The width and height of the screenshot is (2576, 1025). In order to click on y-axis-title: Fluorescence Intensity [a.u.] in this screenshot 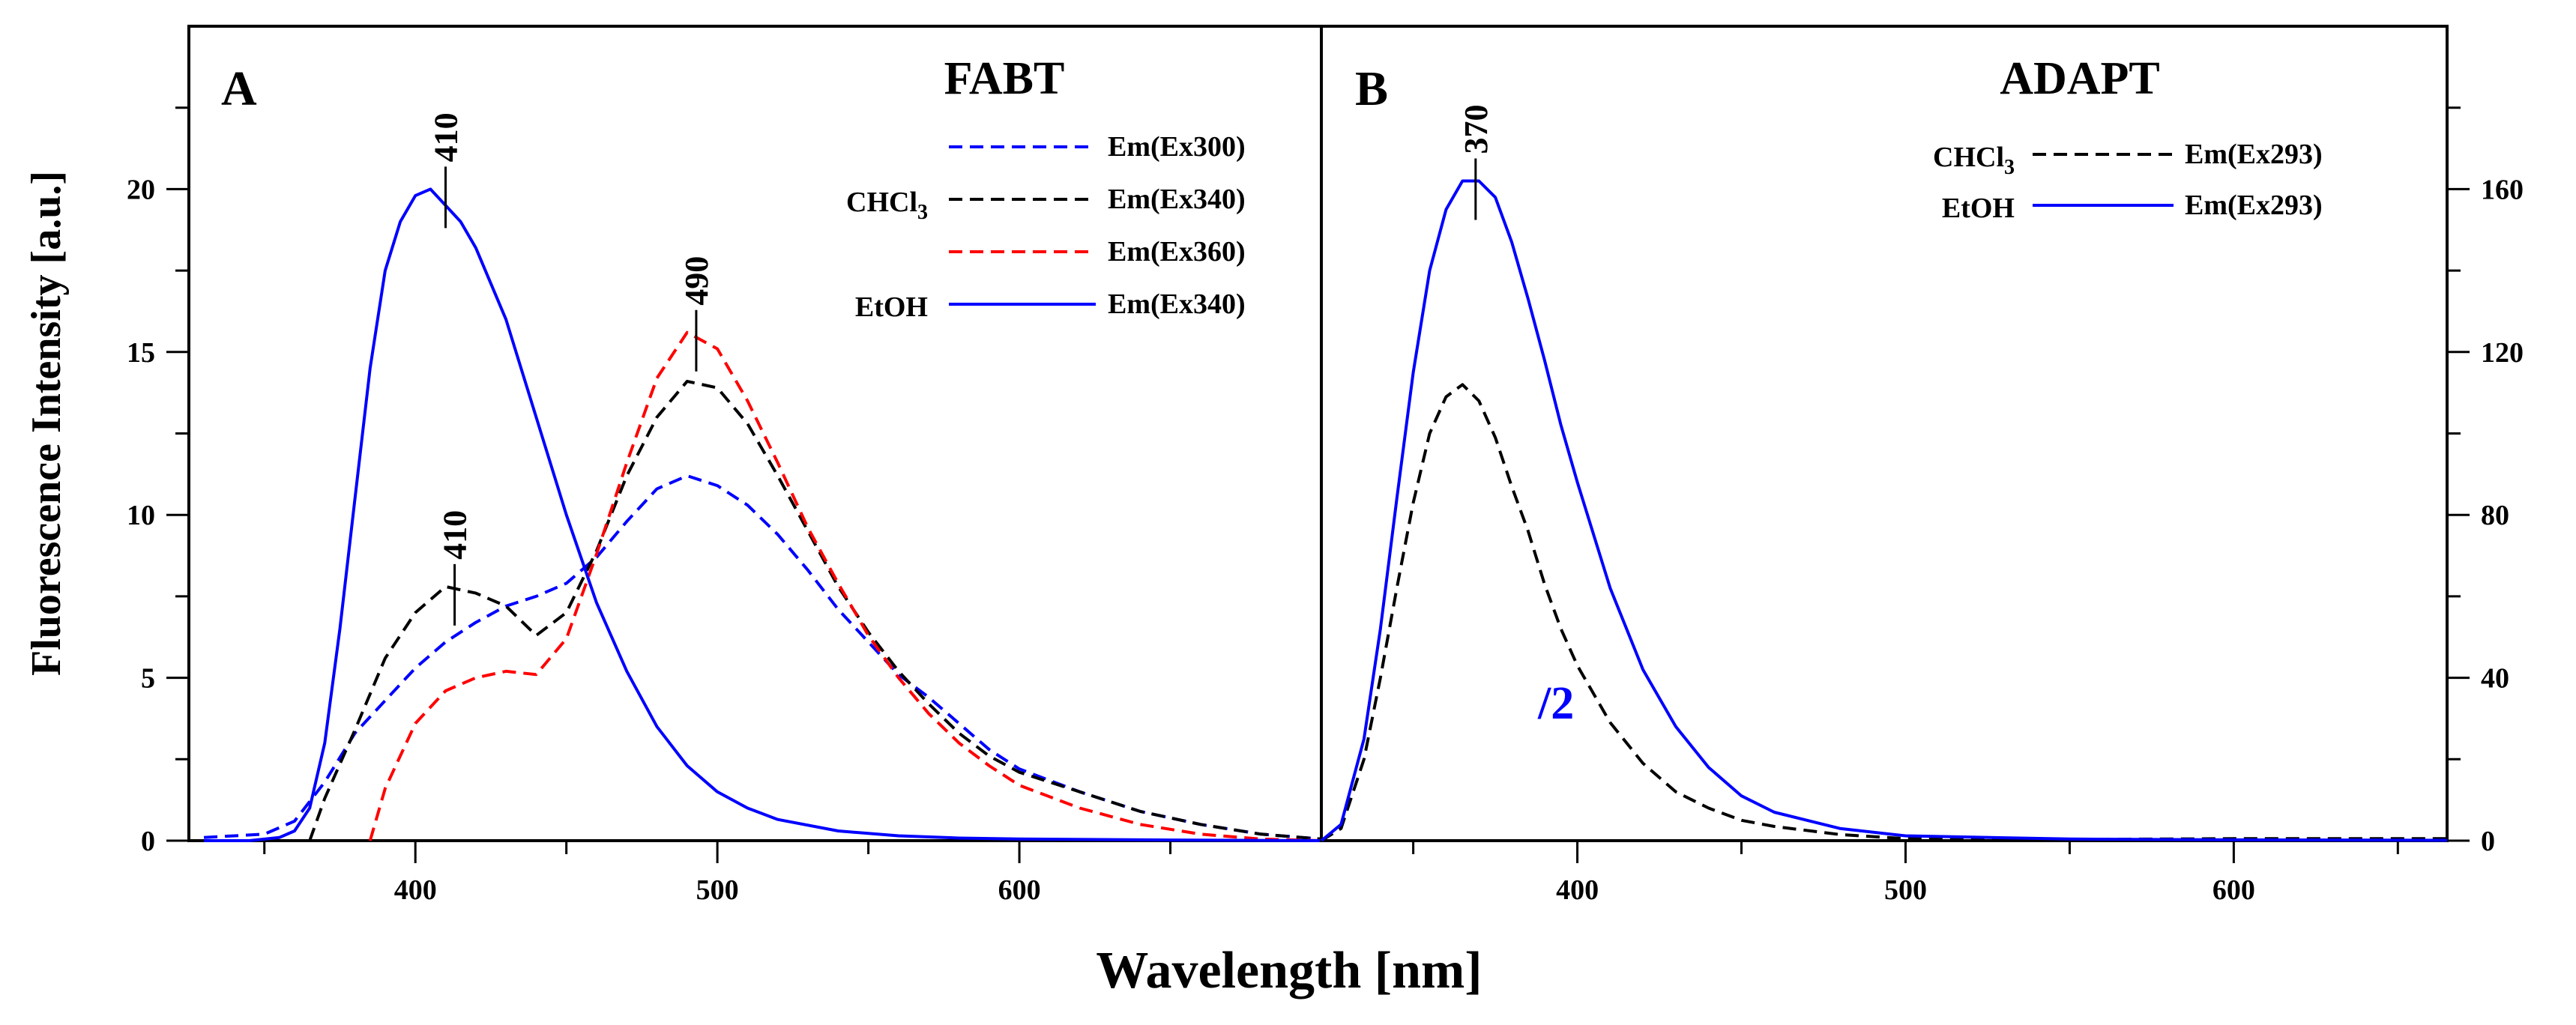, I will do `click(47, 423)`.